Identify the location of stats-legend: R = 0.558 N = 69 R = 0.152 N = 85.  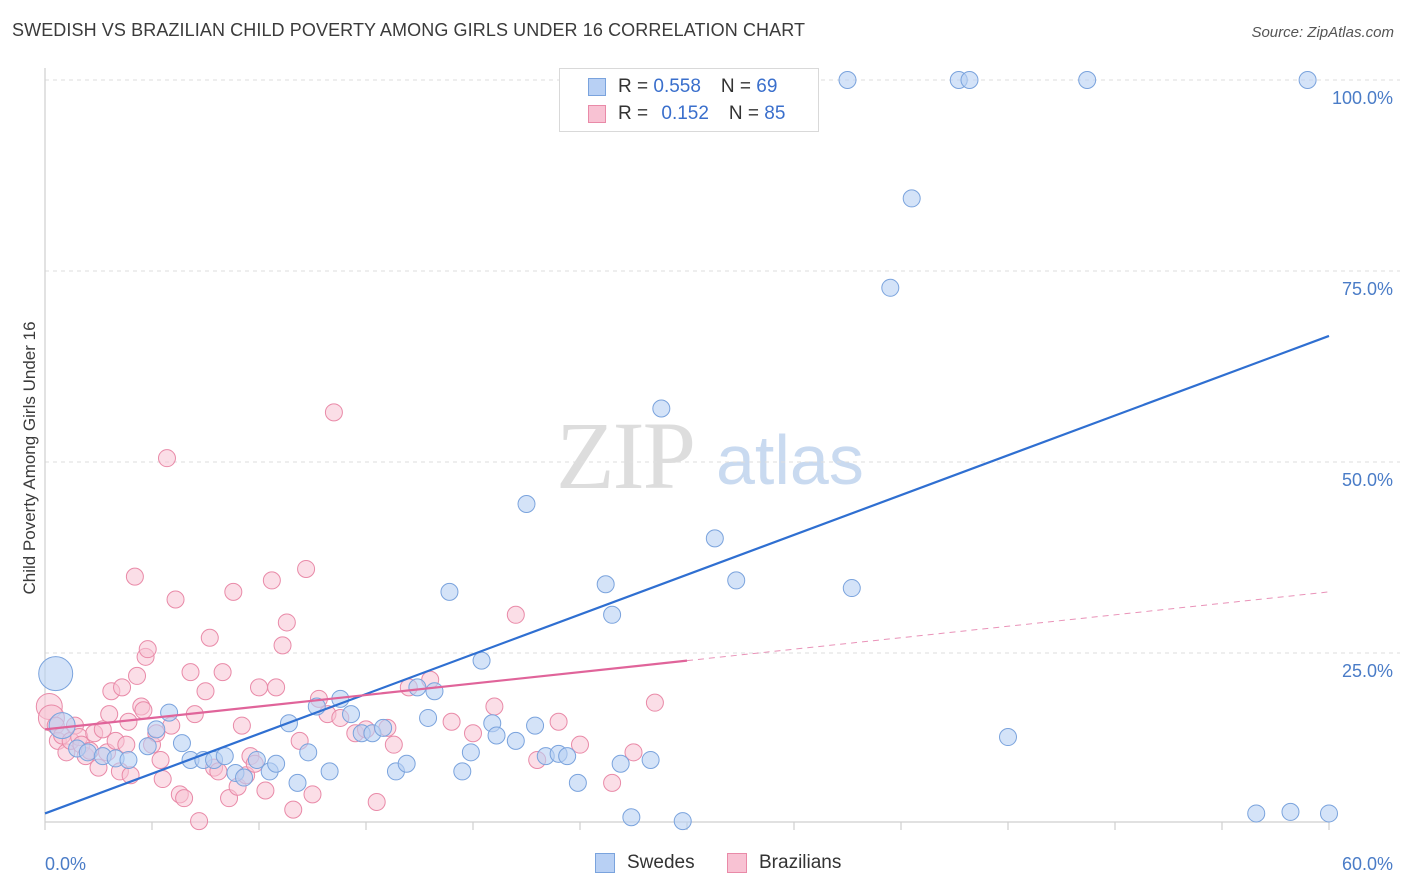
(689, 100).